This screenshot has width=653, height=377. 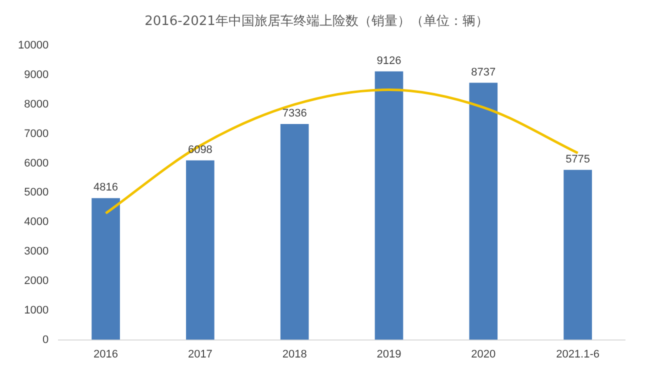 I want to click on data-label: 7336, so click(x=294, y=114).